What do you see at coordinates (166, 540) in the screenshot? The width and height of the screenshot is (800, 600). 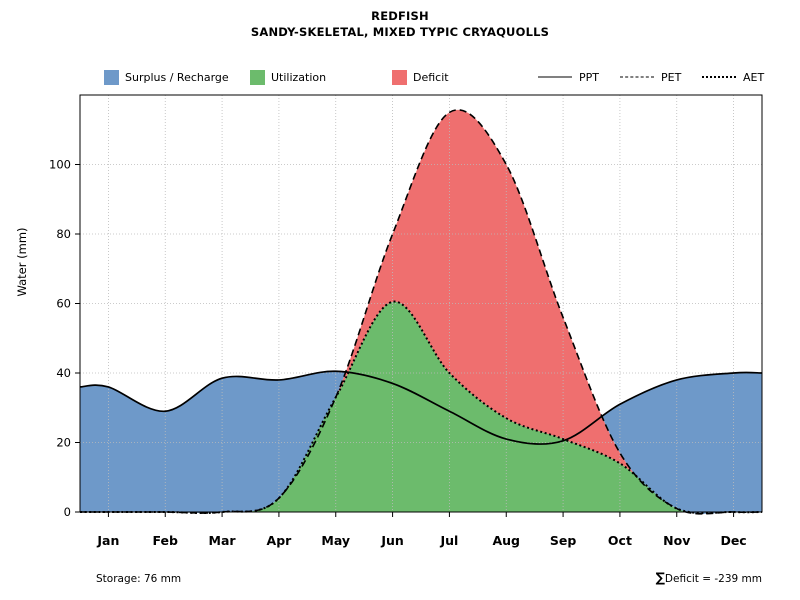 I see `x-tick-label: Feb` at bounding box center [166, 540].